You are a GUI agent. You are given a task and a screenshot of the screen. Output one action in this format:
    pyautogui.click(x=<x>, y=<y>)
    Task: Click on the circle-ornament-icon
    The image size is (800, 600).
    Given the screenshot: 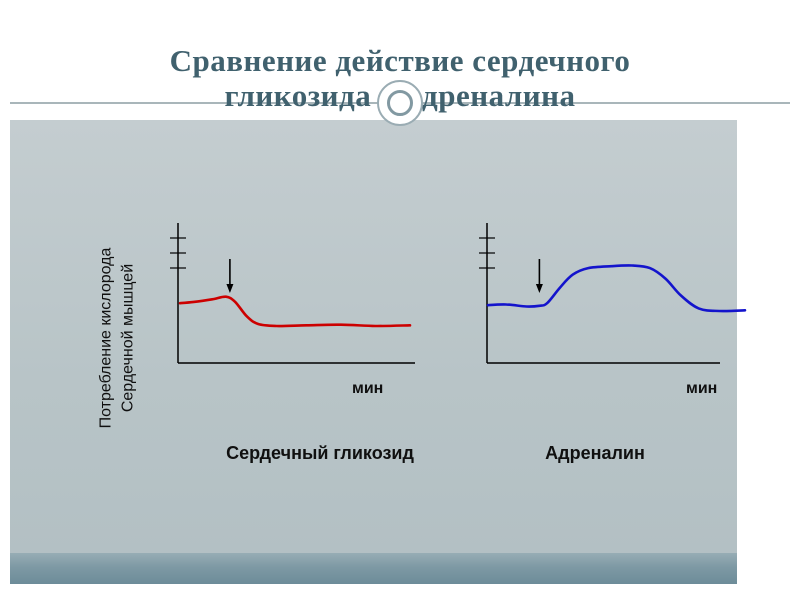 What is the action you would take?
    pyautogui.click(x=400, y=103)
    